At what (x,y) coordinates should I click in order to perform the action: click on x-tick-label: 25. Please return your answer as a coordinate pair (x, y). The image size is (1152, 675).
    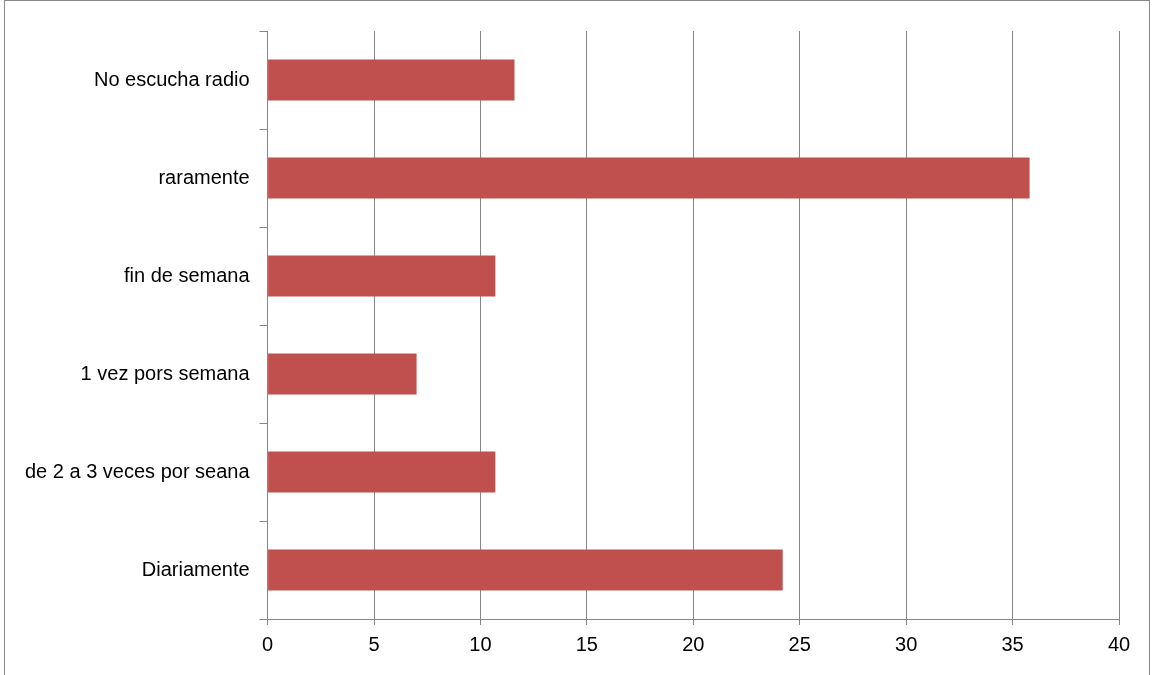
    Looking at the image, I should click on (799, 643).